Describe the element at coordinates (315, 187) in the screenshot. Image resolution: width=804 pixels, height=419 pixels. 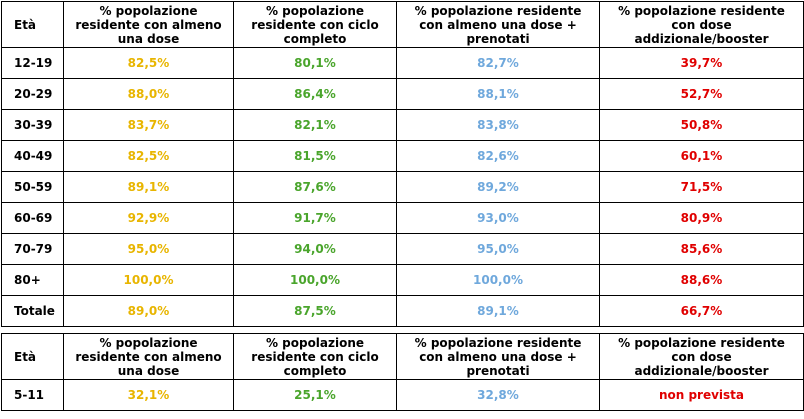
I see `cell: 87,6%` at that location.